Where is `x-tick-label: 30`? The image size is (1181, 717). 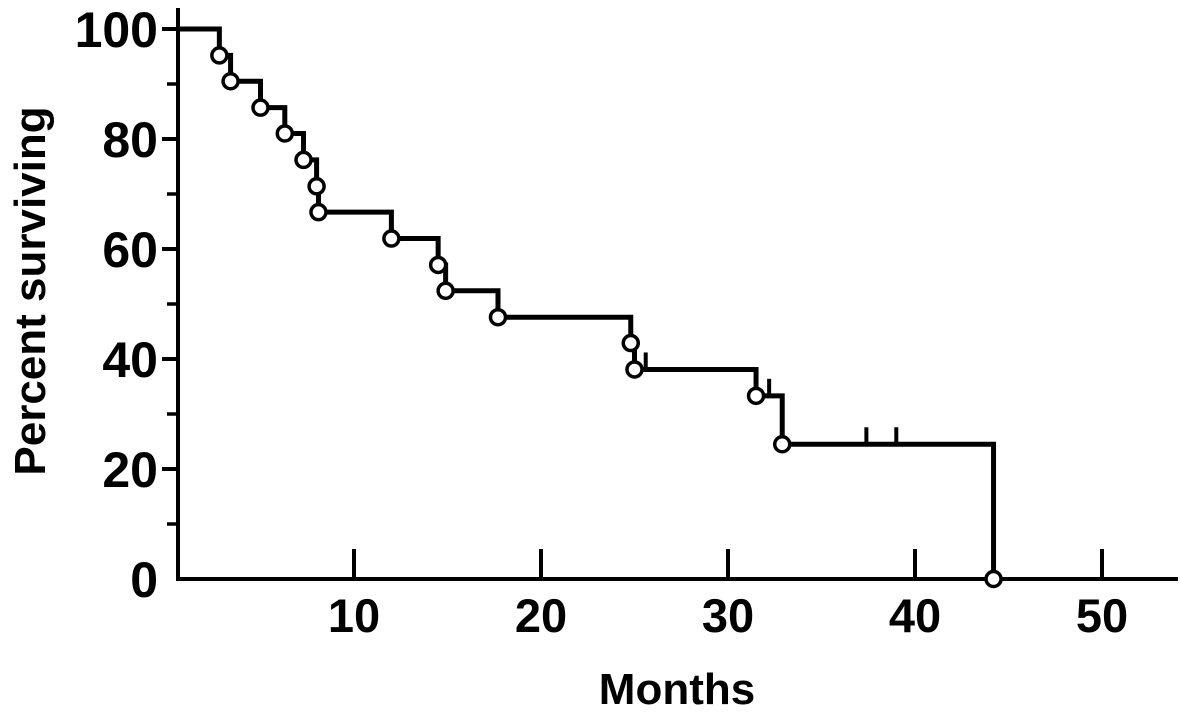 x-tick-label: 30 is located at coordinates (728, 615).